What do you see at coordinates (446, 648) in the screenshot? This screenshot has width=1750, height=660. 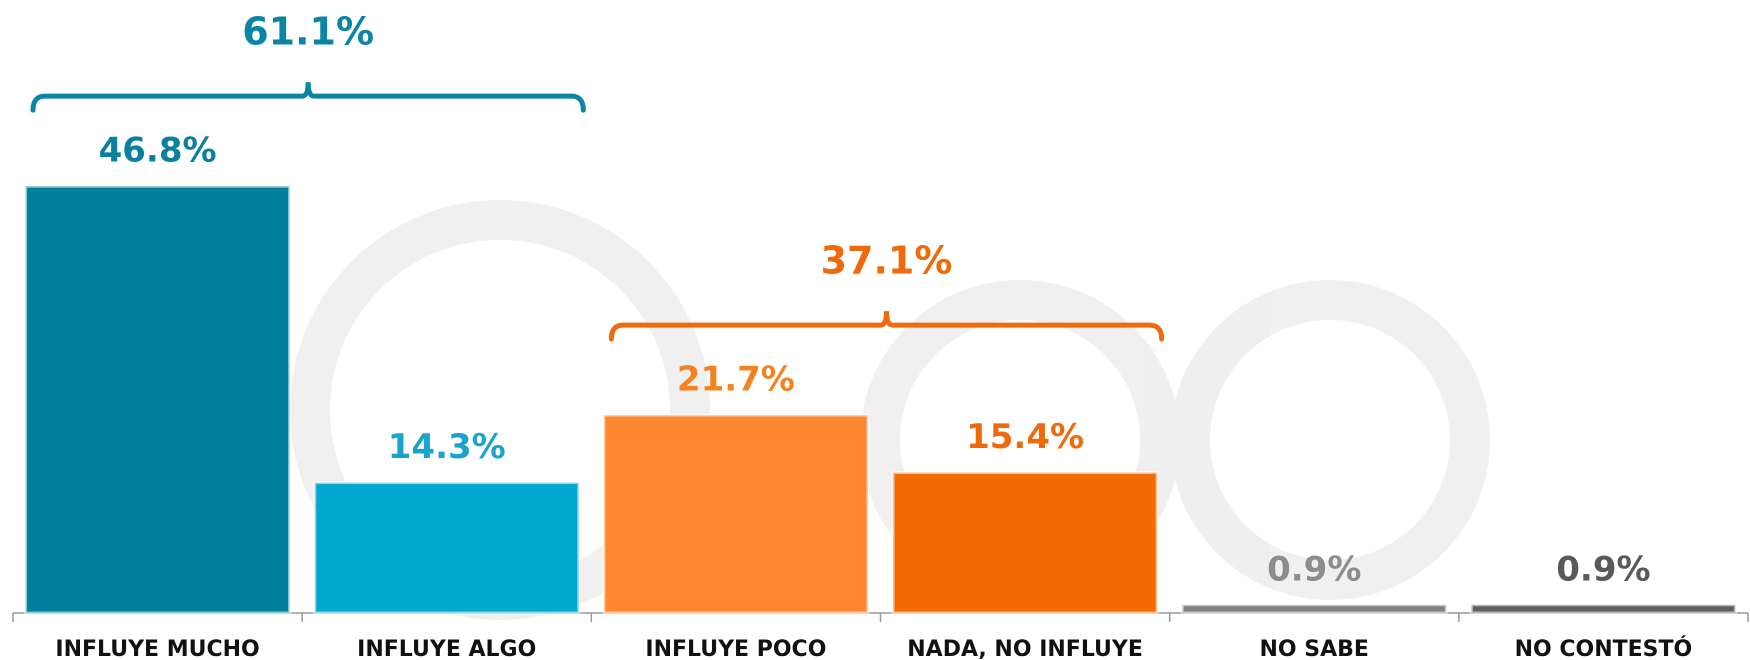 I see `x-tick-label: INFLUYE ALGO` at bounding box center [446, 648].